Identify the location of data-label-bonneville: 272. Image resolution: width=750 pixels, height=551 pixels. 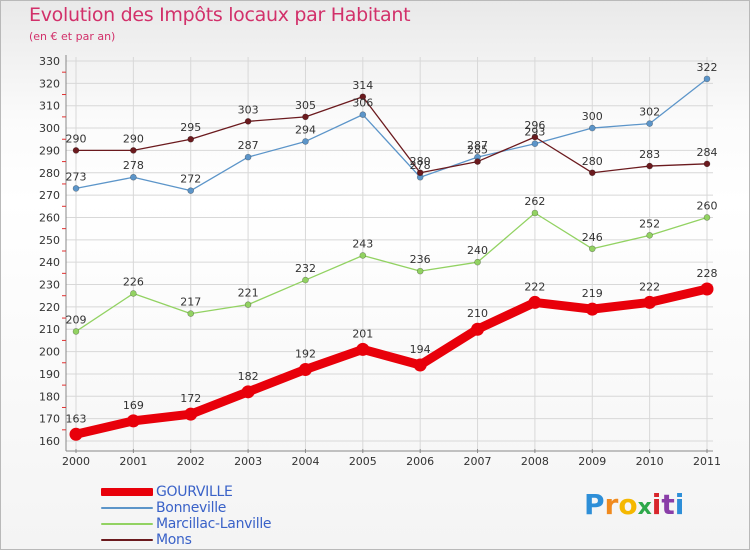
(190, 179).